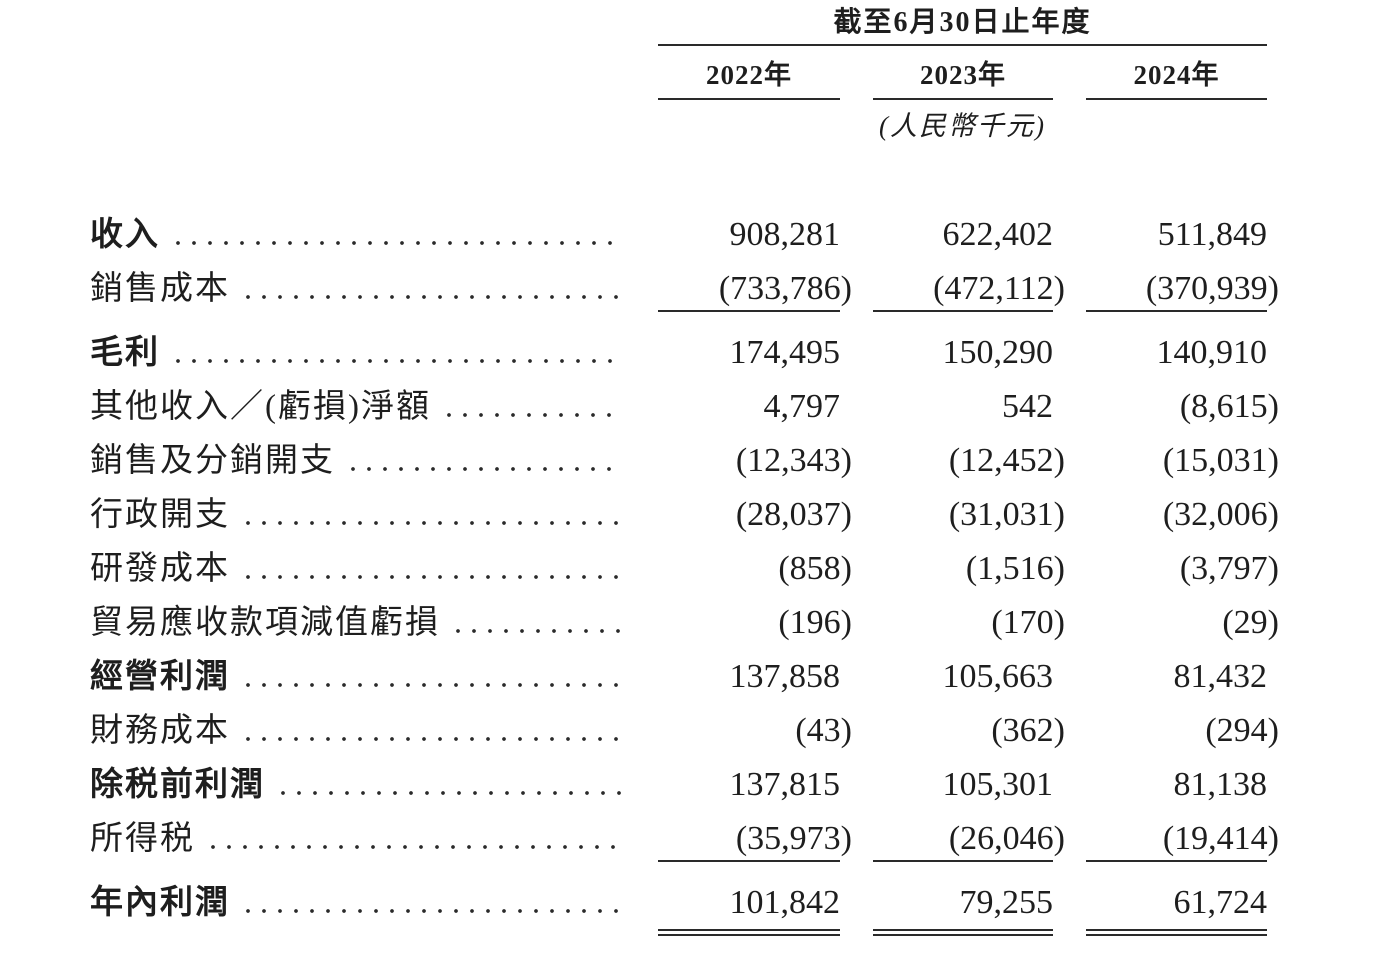 This screenshot has height=959, width=1400. I want to click on value-2023: (170), so click(1028, 622).